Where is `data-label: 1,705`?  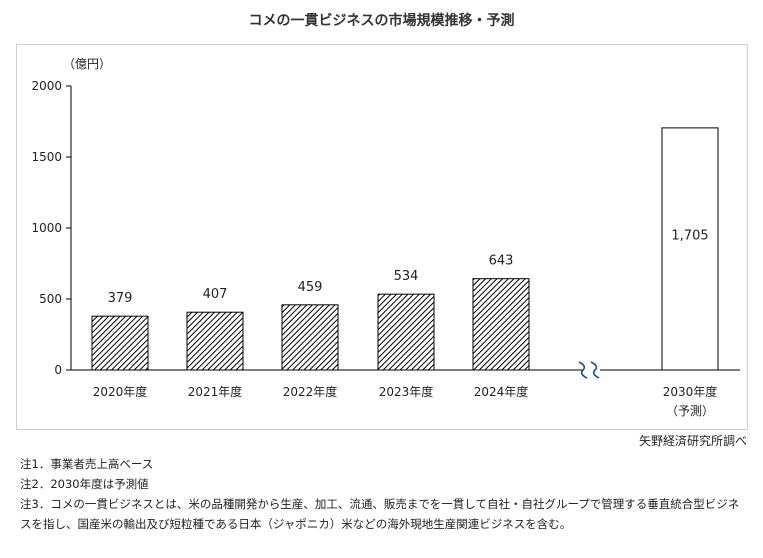 data-label: 1,705 is located at coordinates (689, 235).